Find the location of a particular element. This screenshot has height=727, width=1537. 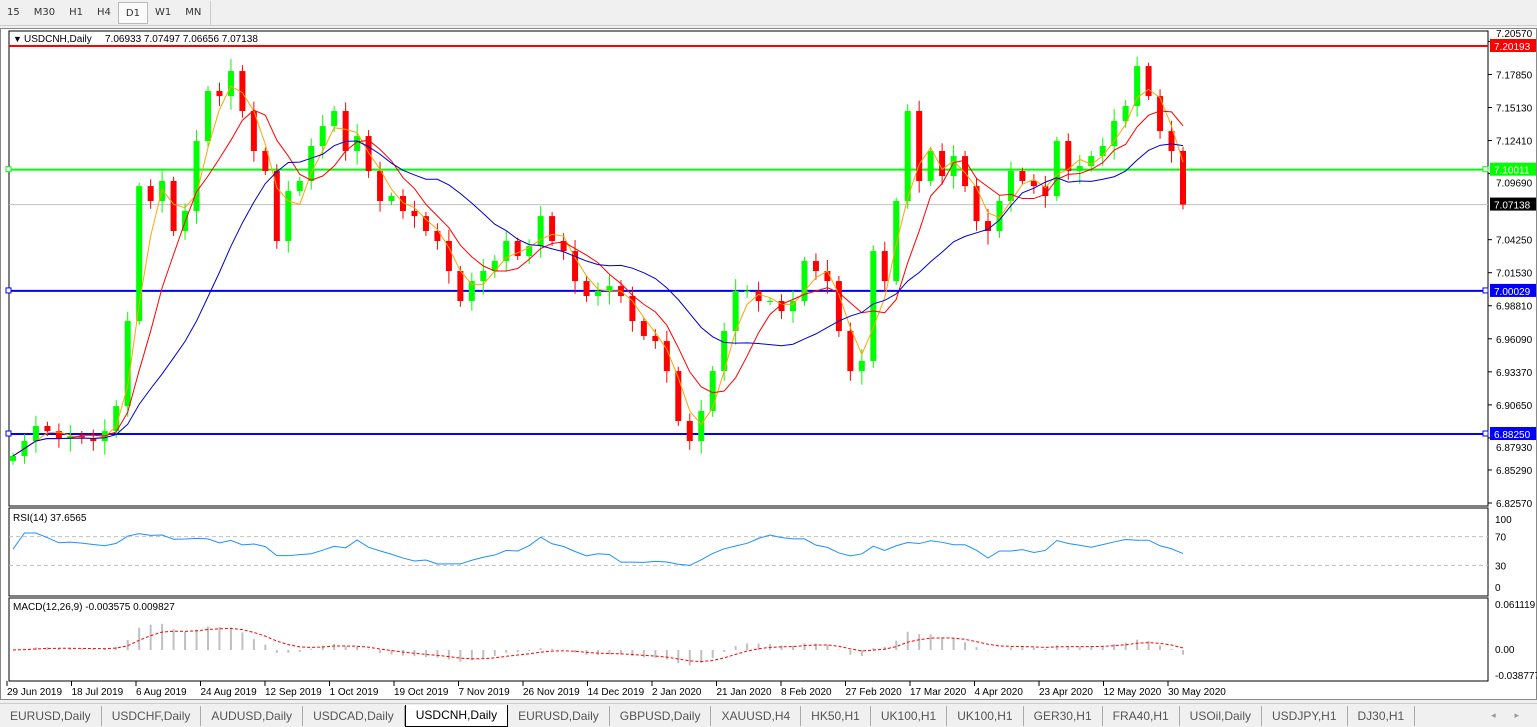

chart-tab: XAUUSD,H4 is located at coordinates (756, 715).